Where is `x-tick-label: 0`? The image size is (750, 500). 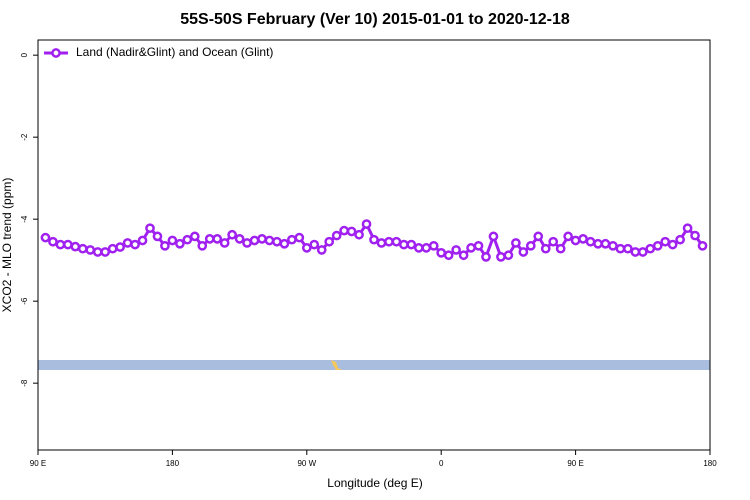
x-tick-label: 0 is located at coordinates (441, 463).